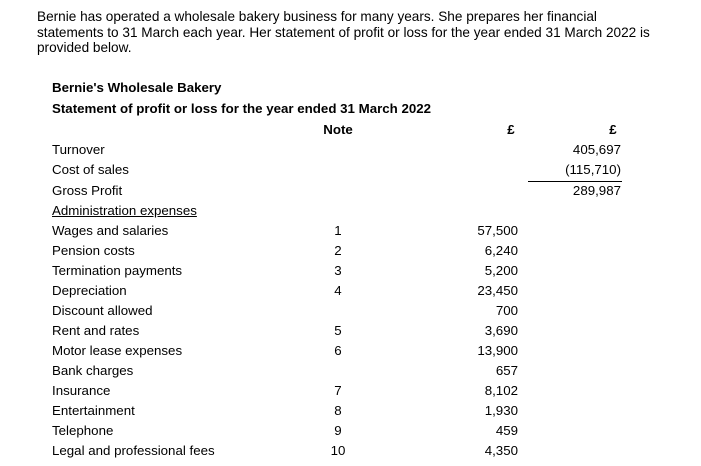  What do you see at coordinates (117, 350) in the screenshot?
I see `row-label: Motor lease expenses` at bounding box center [117, 350].